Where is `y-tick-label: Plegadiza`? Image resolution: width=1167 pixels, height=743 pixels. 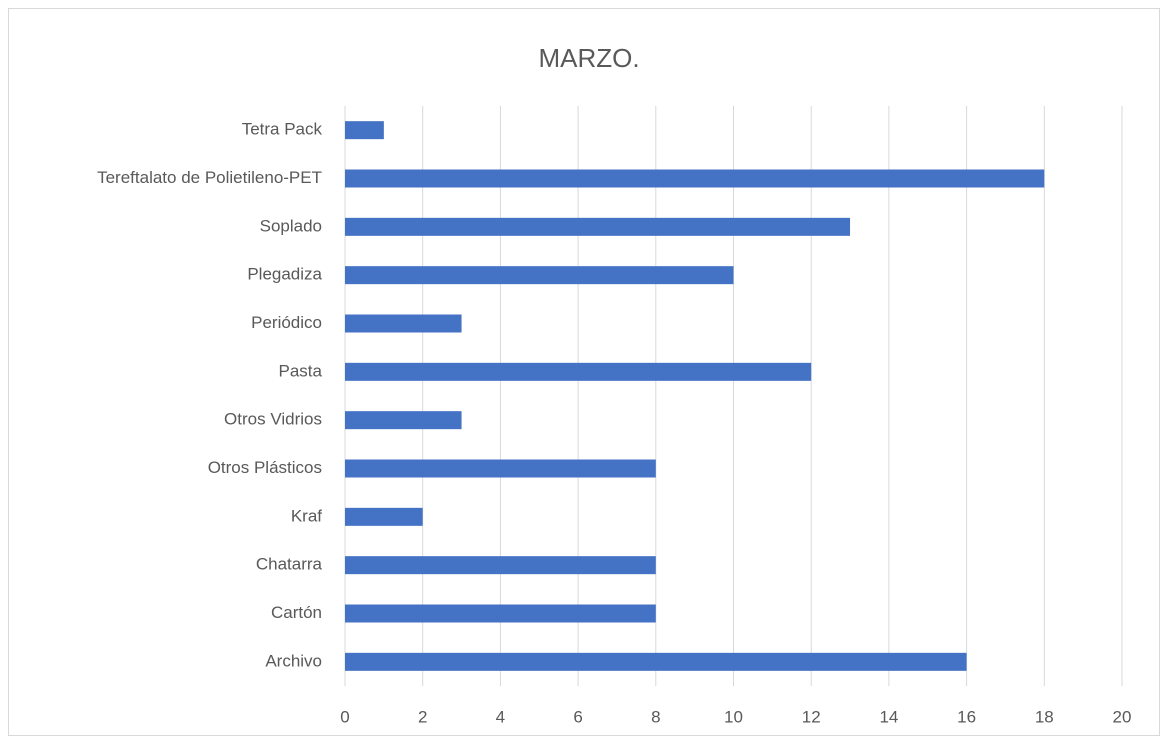
y-tick-label: Plegadiza is located at coordinates (284, 274).